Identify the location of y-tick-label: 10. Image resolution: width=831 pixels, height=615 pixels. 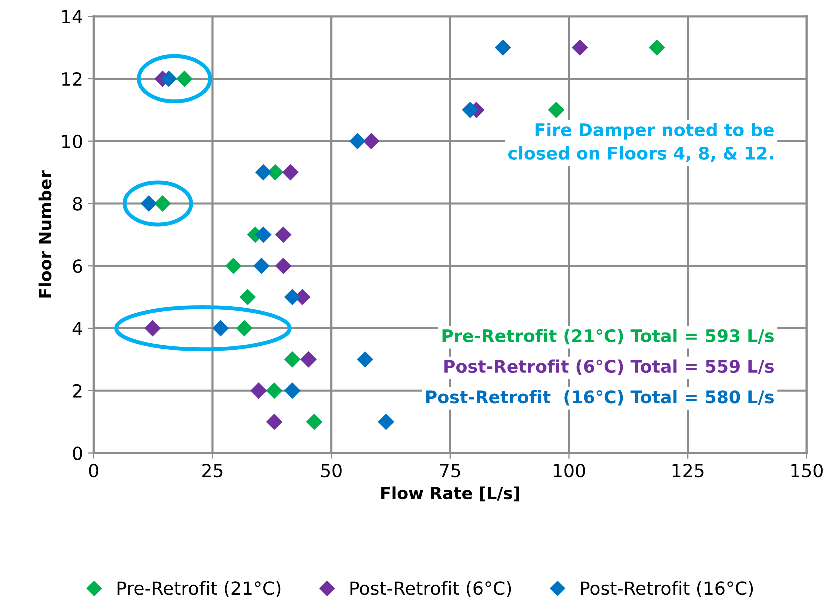
(72, 141).